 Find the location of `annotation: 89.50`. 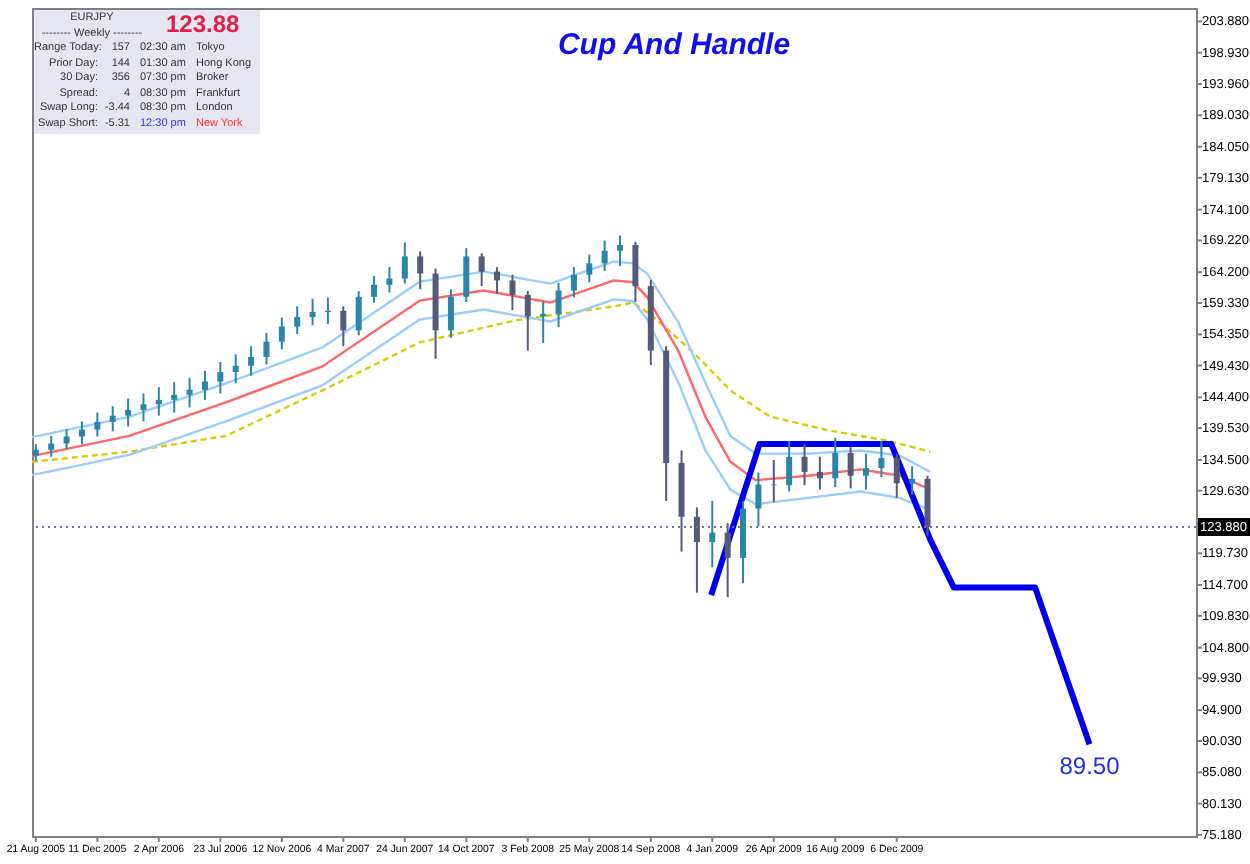

annotation: 89.50 is located at coordinates (1090, 766).